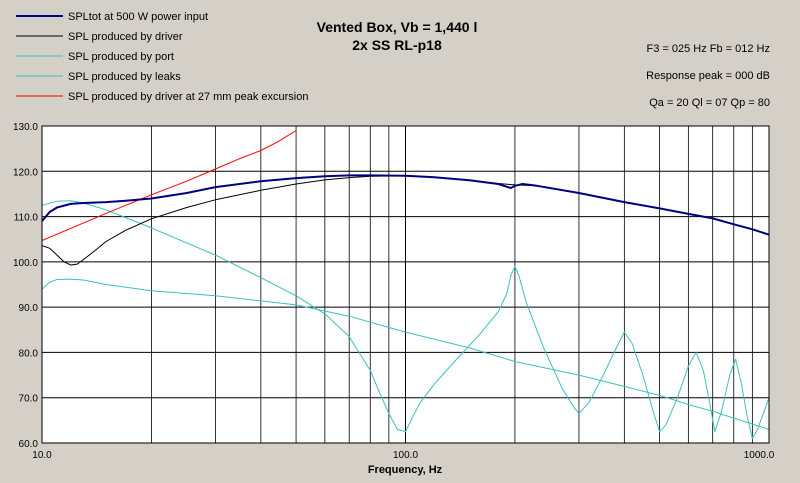 The image size is (800, 483). What do you see at coordinates (708, 76) in the screenshot?
I see `info-response-peak: Response peak = 000 dB` at bounding box center [708, 76].